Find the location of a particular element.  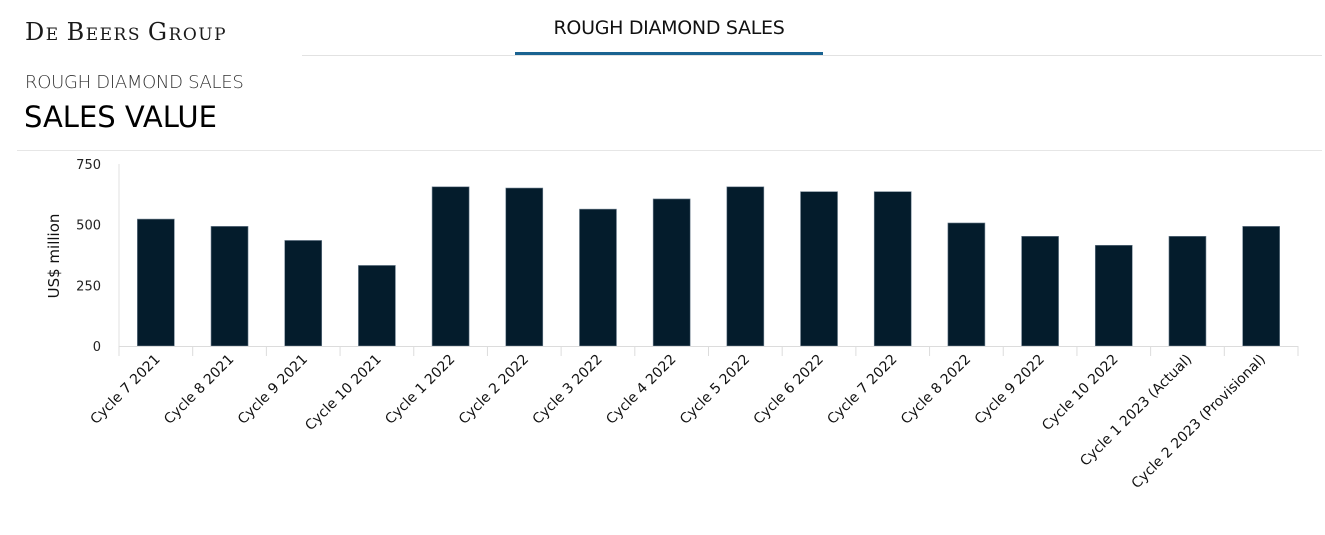

header-divider is located at coordinates (812, 55).